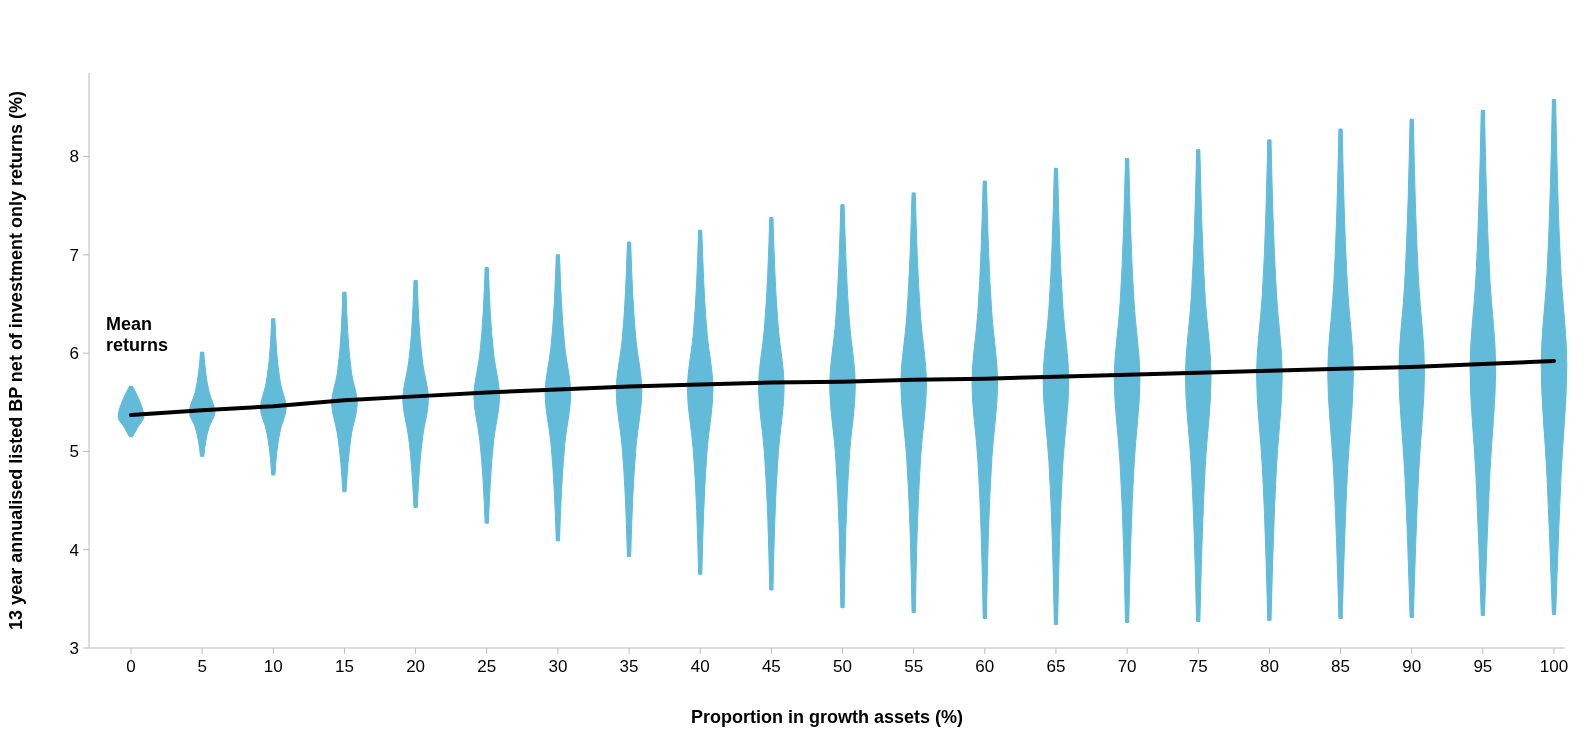 This screenshot has height=731, width=1586. What do you see at coordinates (700, 666) in the screenshot?
I see `x-tick-label: 40` at bounding box center [700, 666].